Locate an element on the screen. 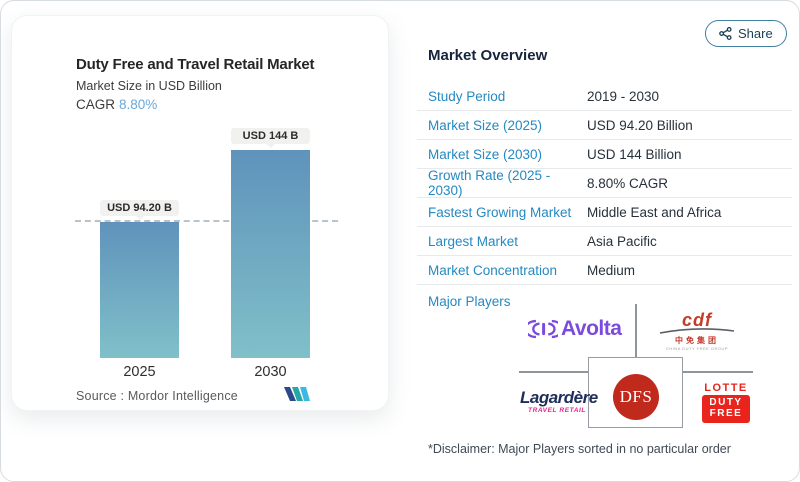 The height and width of the screenshot is (482, 800). table-row: Study Period 2019 - 2030 is located at coordinates (604, 96).